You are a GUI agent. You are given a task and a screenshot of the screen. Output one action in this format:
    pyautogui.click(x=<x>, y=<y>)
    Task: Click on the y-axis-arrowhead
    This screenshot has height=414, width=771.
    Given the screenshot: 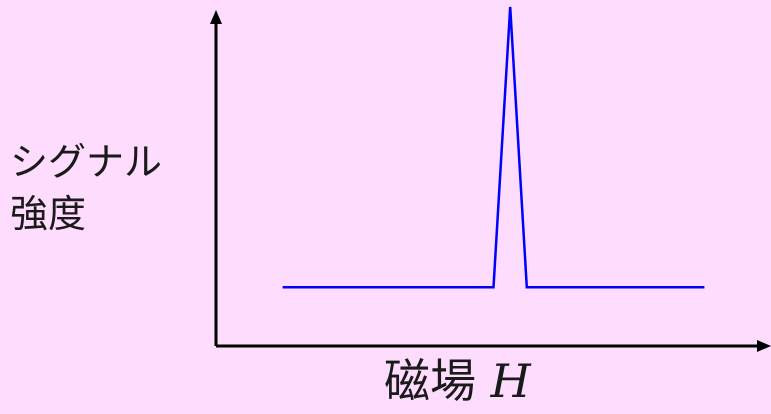 What is the action you would take?
    pyautogui.click(x=216, y=17)
    